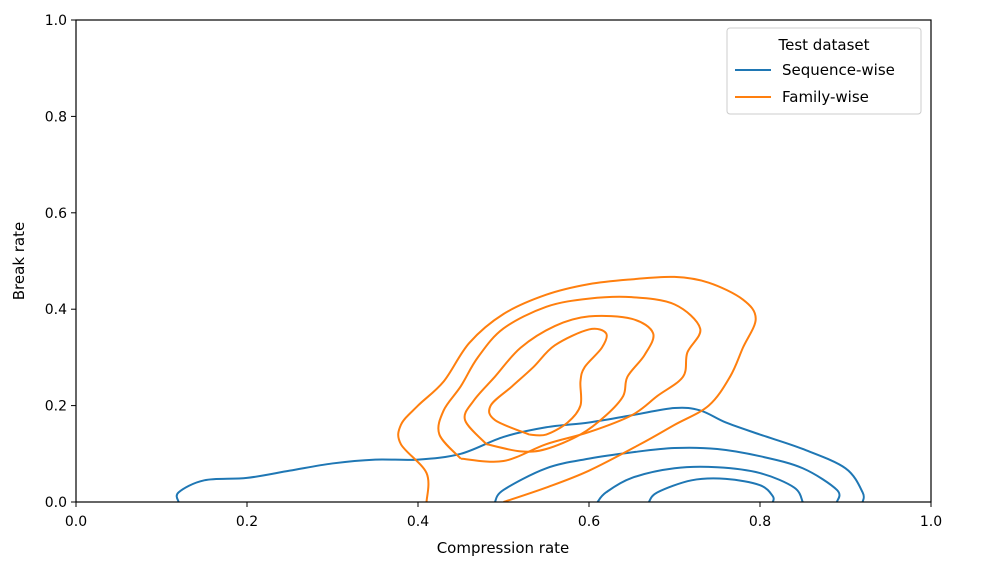  I want to click on y-ticks: 0.0 0.2 0.4 0.6 0.8 1.0, so click(60, 262).